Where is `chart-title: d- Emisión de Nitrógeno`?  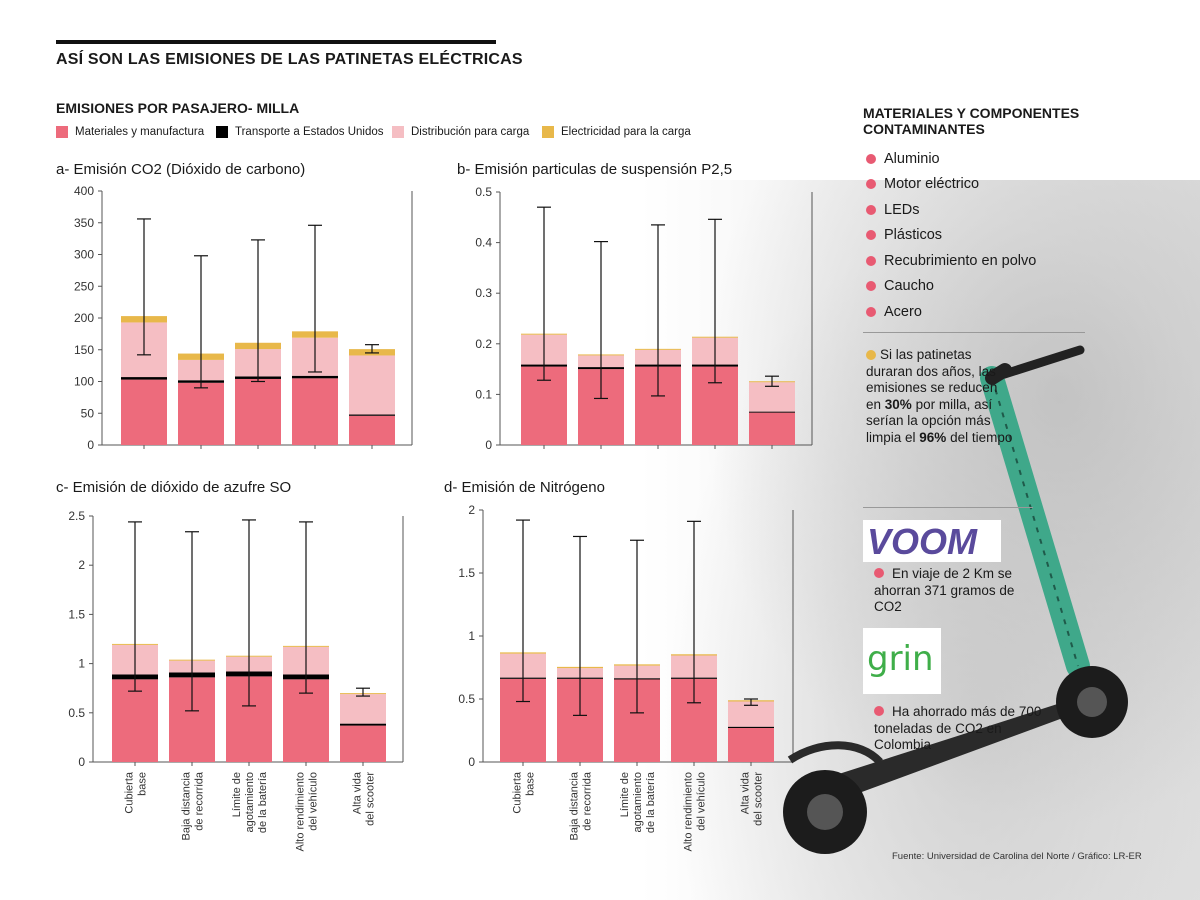
chart-title: d- Emisión de Nitrógeno is located at coordinates (524, 487).